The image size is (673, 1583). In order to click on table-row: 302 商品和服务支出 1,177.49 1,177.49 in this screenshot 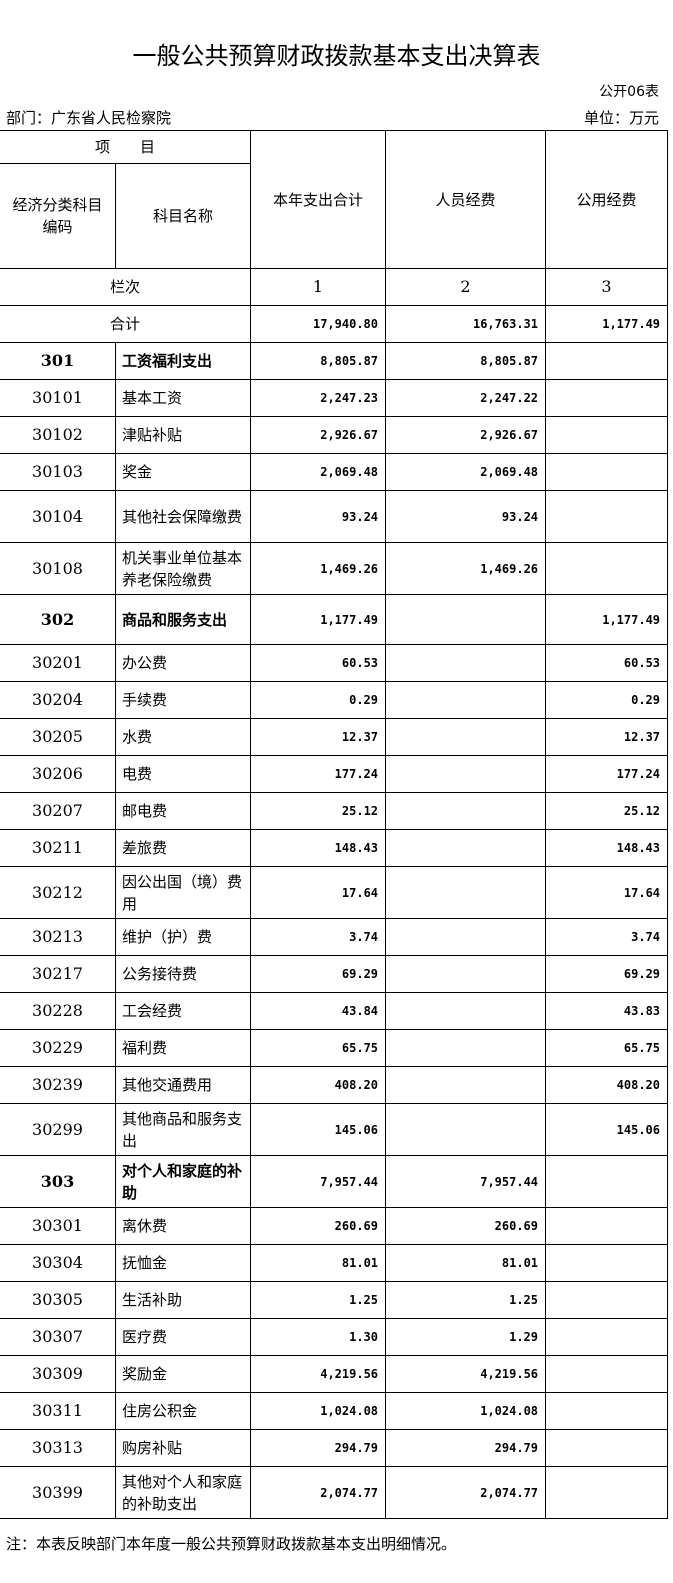, I will do `click(334, 619)`.